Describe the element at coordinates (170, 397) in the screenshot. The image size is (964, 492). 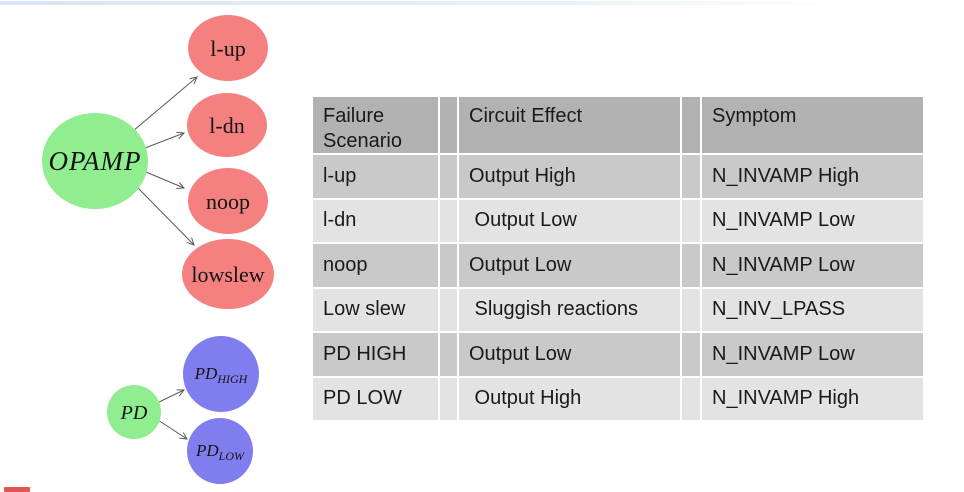
I see `edge-pd-high` at that location.